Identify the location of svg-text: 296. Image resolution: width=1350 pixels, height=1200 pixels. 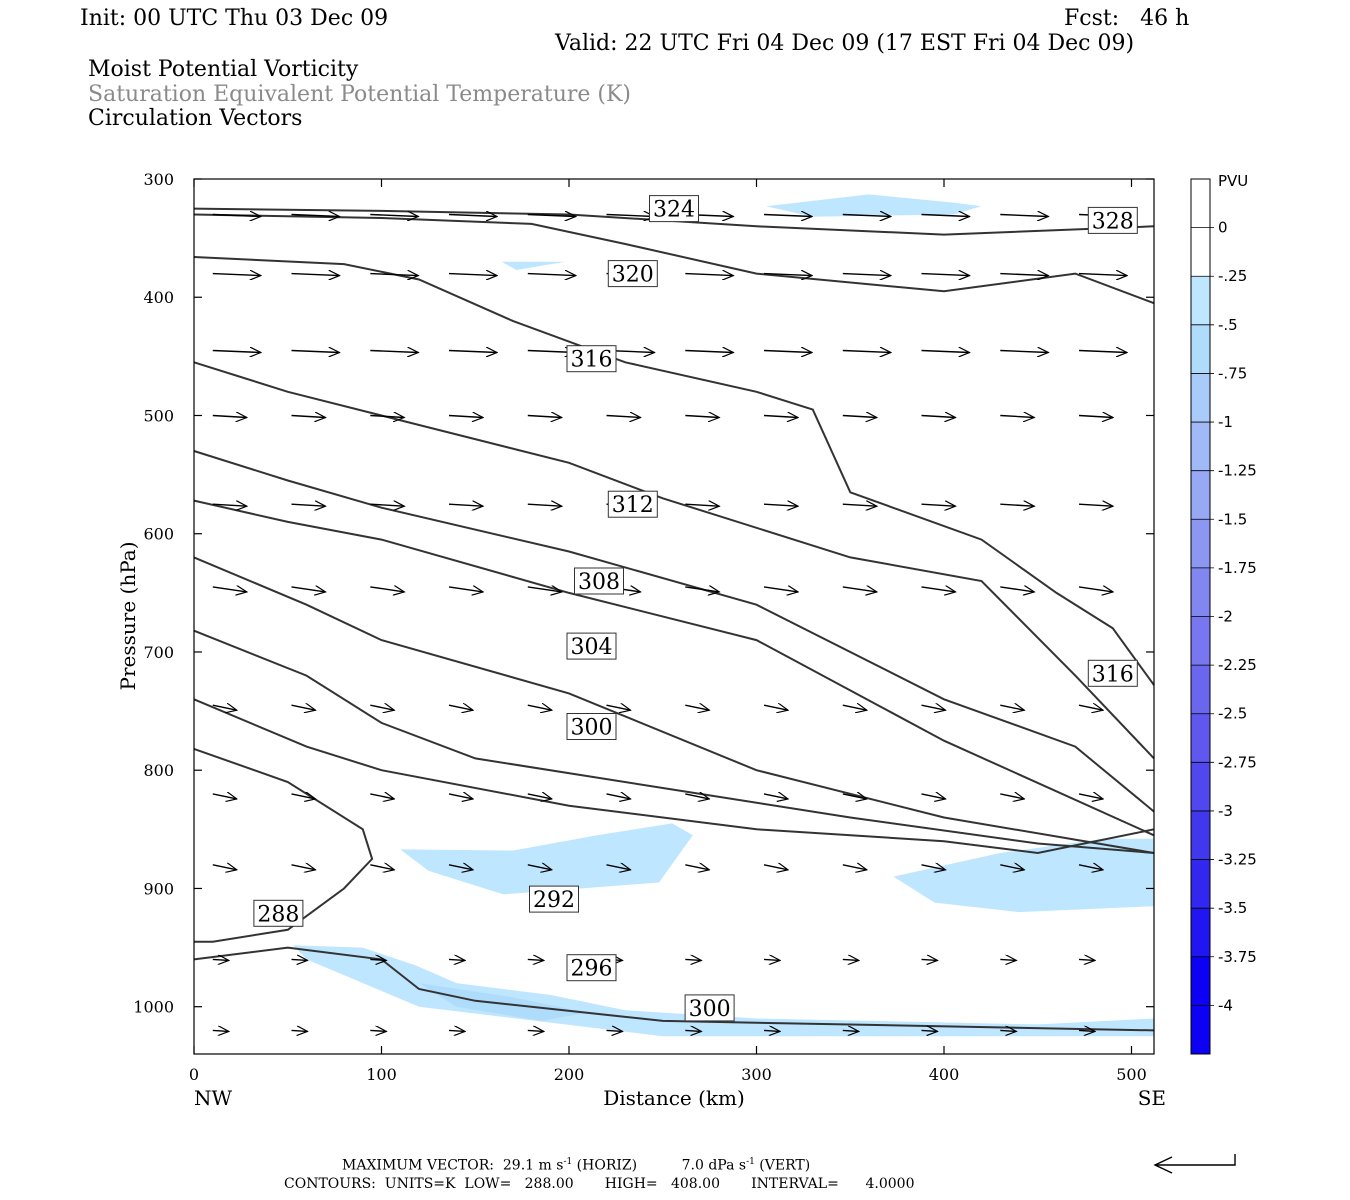
(592, 969).